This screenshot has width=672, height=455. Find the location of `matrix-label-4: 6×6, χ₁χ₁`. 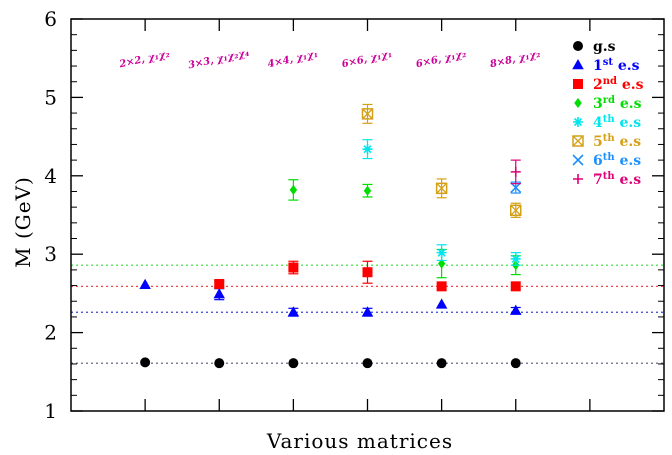

matrix-label-4: 6×6, χ₁χ₁ is located at coordinates (367, 59).